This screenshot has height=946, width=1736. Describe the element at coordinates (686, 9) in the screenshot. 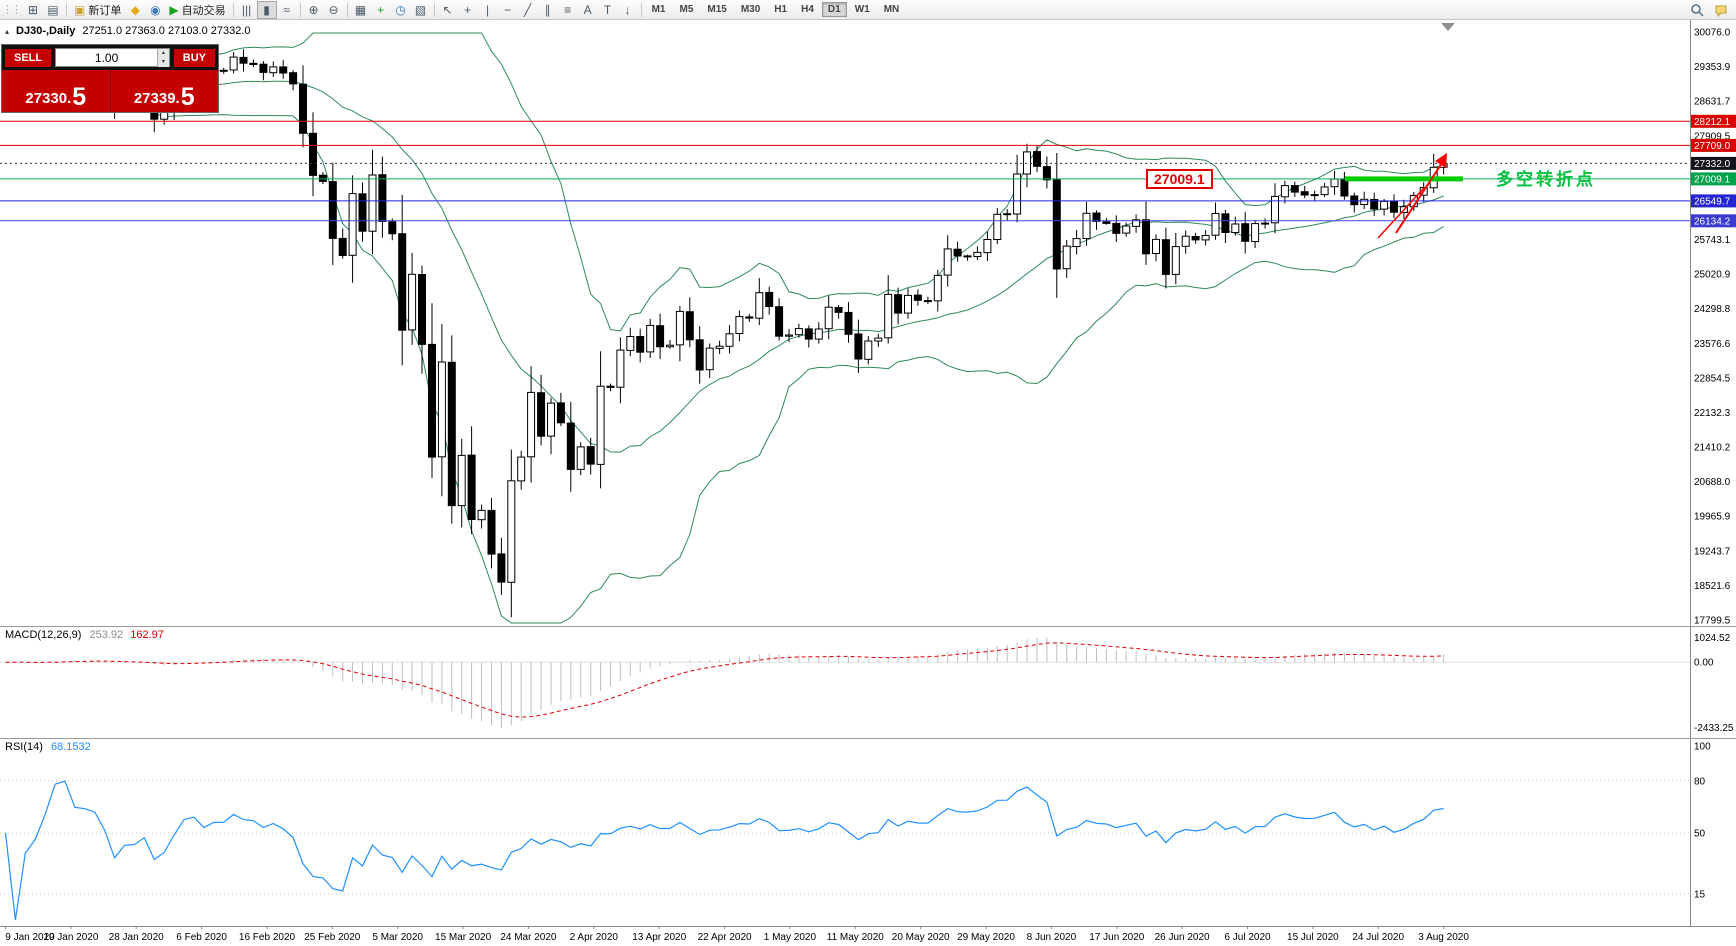

I see `timeframe-m5-button: M5` at that location.